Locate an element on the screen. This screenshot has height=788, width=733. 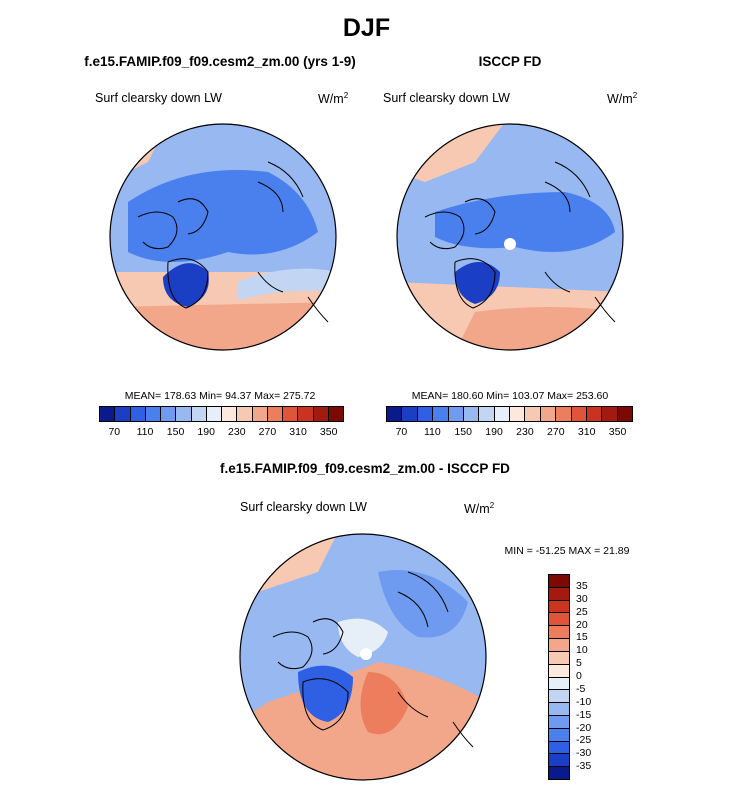
colorbar-tick-label: 10 is located at coordinates (582, 650).